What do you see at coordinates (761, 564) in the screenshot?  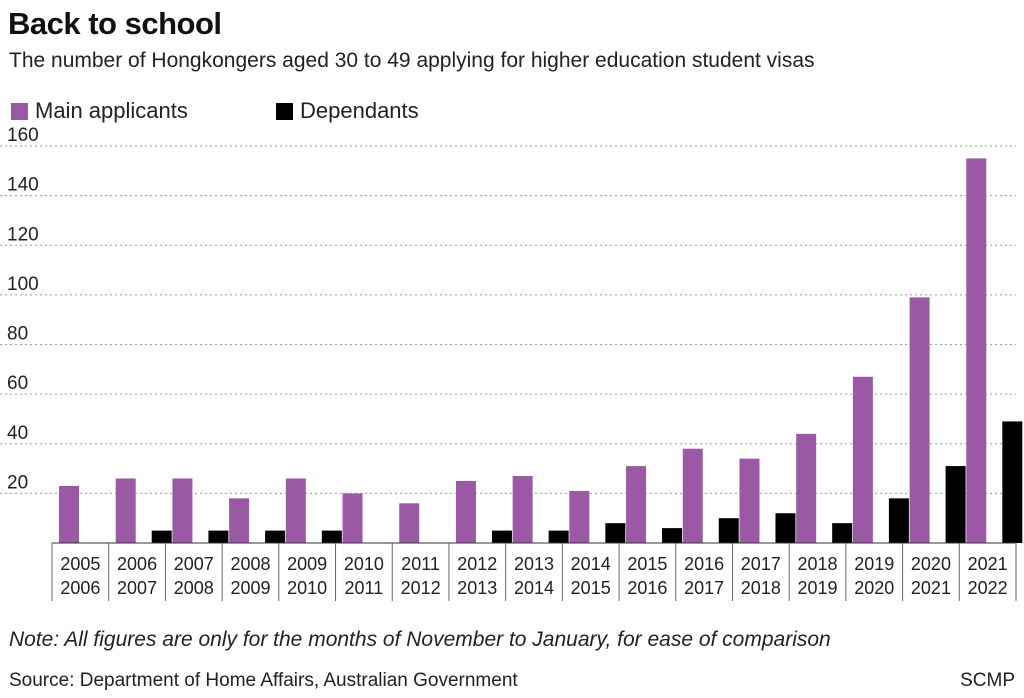 I see `x-tick-label-12-0: 2017` at bounding box center [761, 564].